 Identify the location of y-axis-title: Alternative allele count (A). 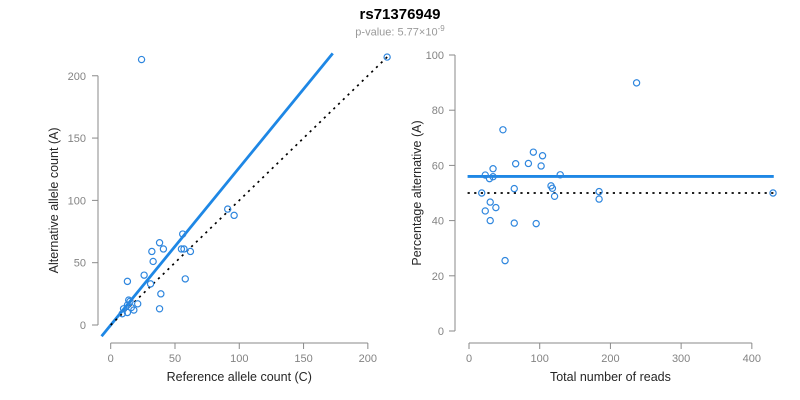
(54, 200).